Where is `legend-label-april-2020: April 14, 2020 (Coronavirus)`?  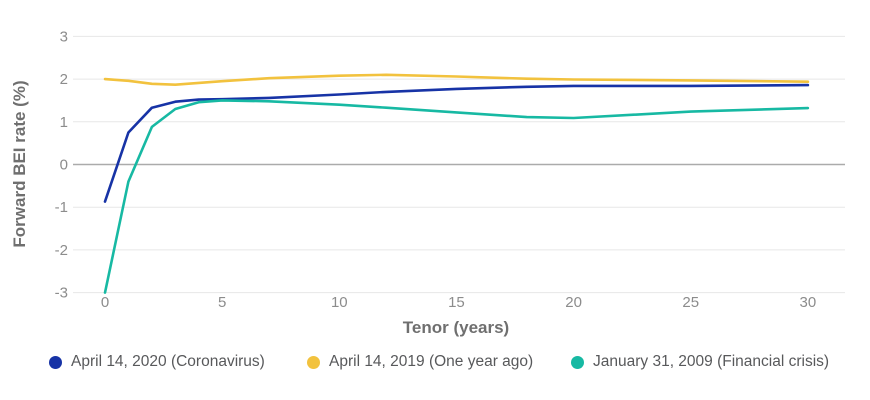 legend-label-april-2020: April 14, 2020 (Coronavirus) is located at coordinates (168, 361).